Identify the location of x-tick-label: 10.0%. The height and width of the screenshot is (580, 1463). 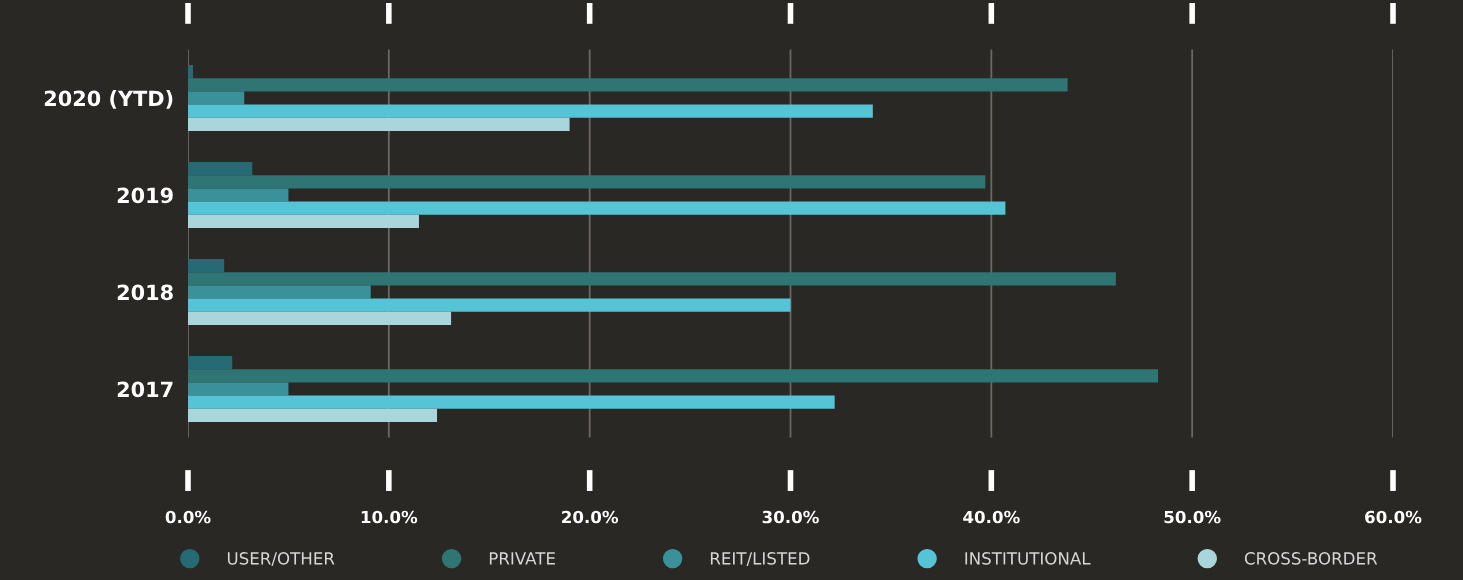
(389, 517).